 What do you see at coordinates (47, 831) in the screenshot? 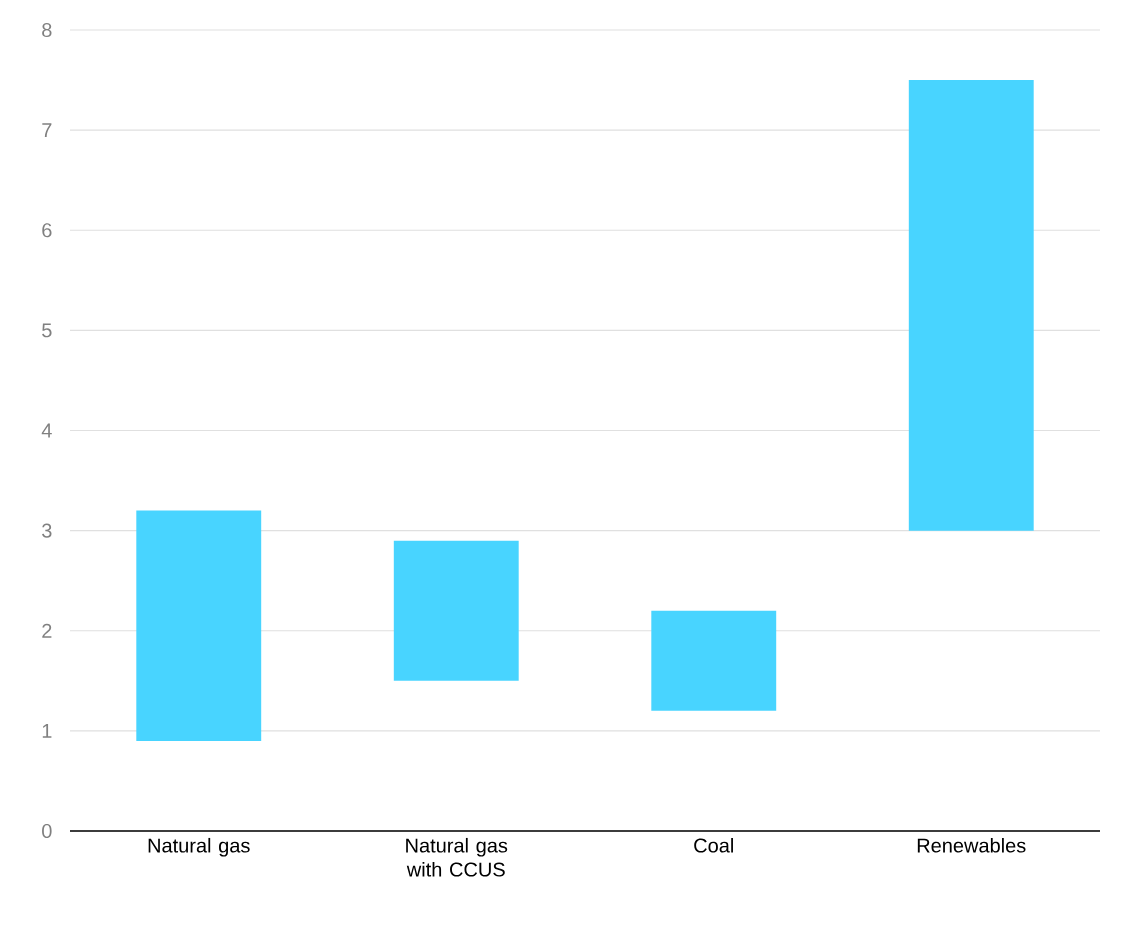
I see `y-tick-label: 0` at bounding box center [47, 831].